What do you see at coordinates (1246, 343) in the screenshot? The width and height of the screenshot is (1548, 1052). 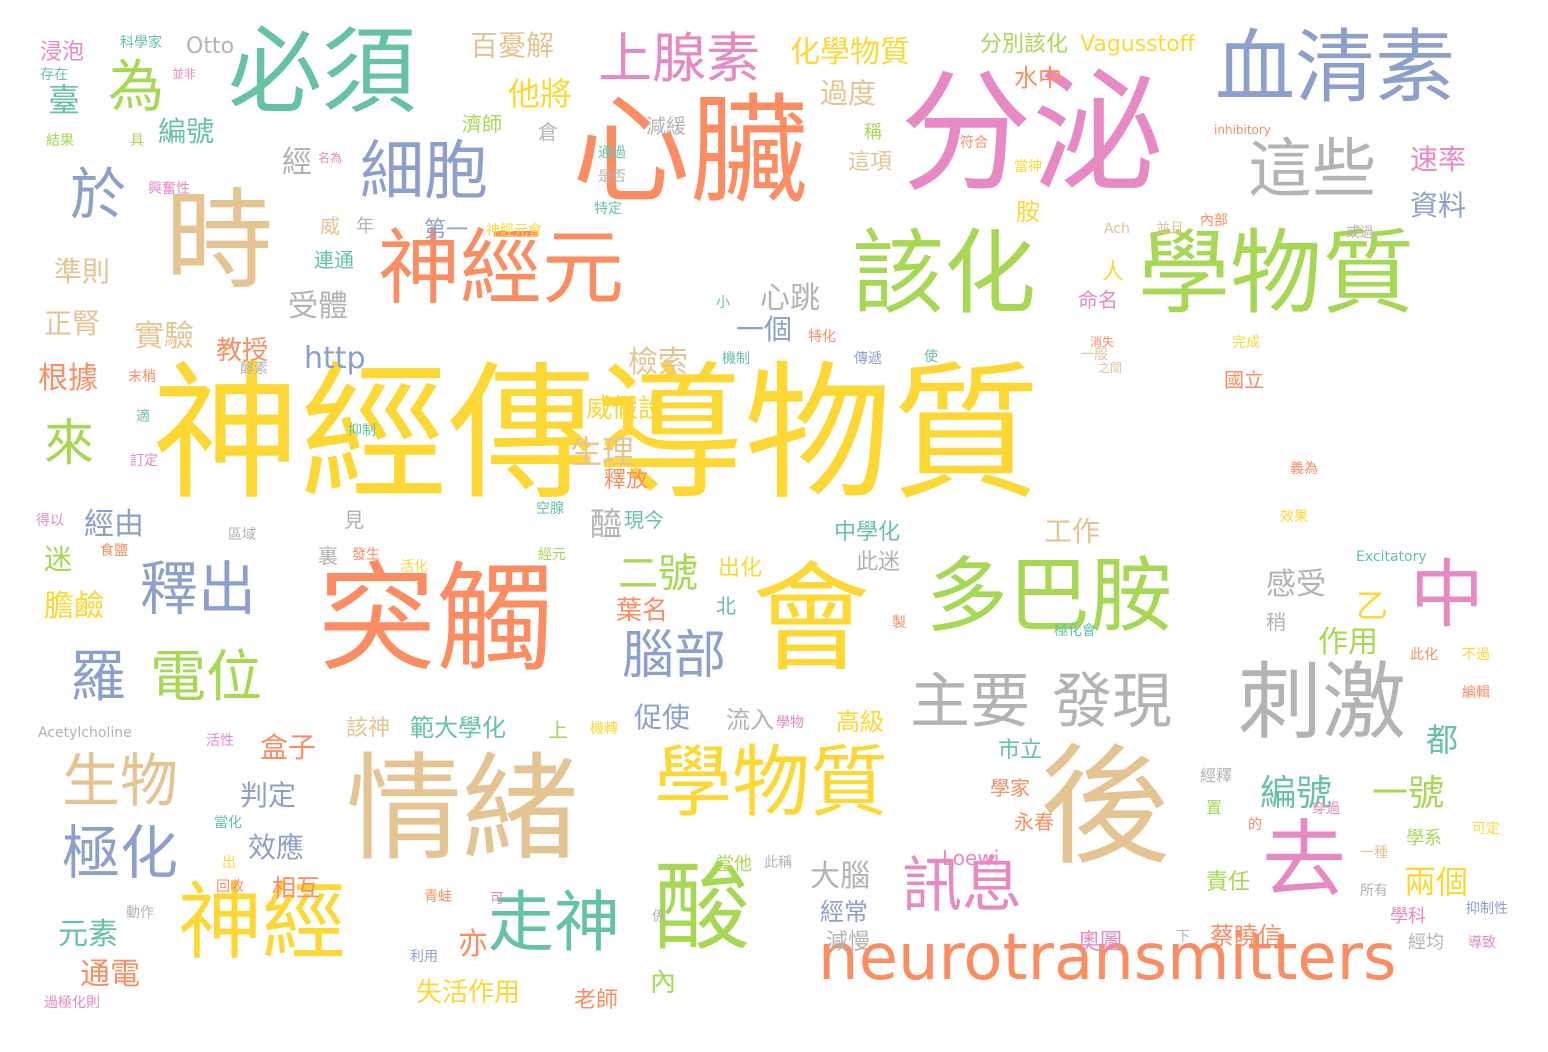 I see `cloud-word: 完成` at bounding box center [1246, 343].